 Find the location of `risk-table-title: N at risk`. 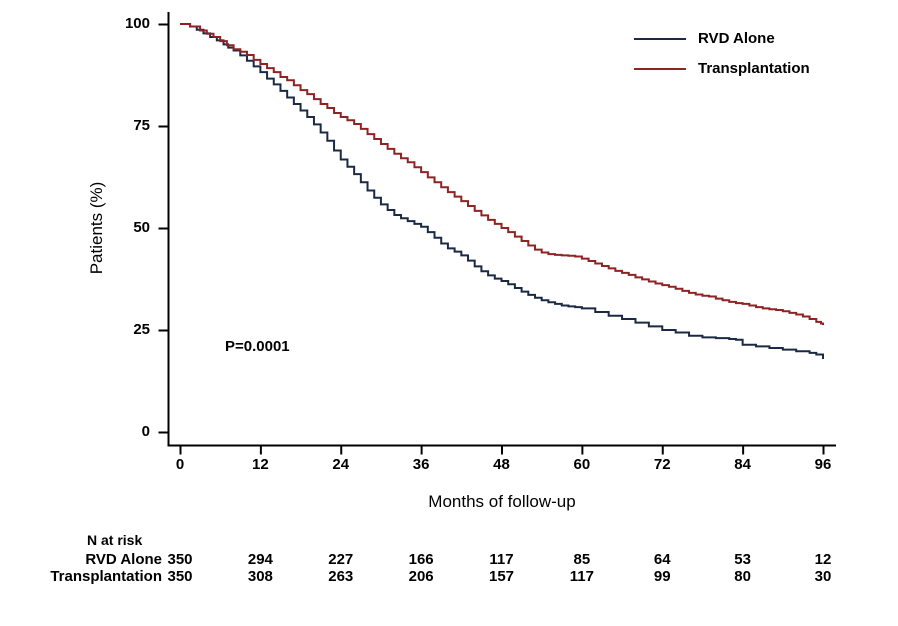

risk-table-title: N at risk is located at coordinates (115, 540).